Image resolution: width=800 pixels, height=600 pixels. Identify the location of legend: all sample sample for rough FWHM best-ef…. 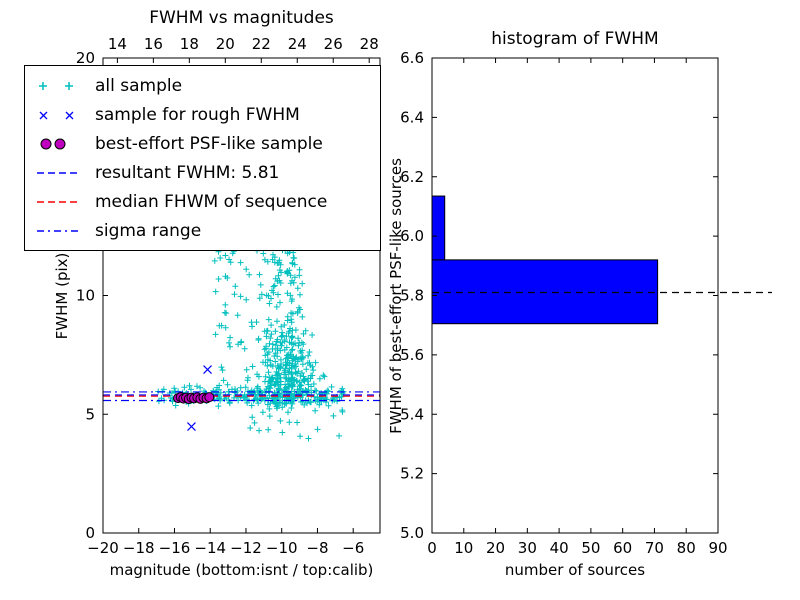
(202, 158).